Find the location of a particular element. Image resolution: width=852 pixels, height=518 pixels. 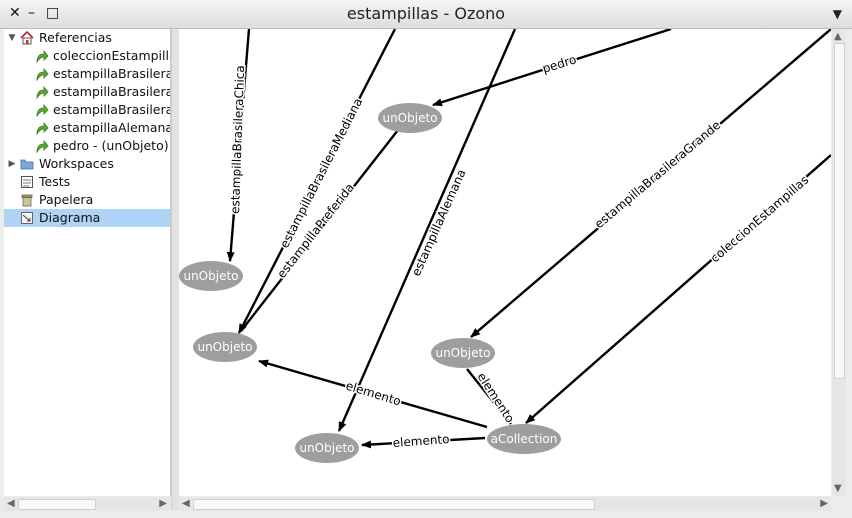

expand-toggle-icon: ▶ is located at coordinates (12, 164).